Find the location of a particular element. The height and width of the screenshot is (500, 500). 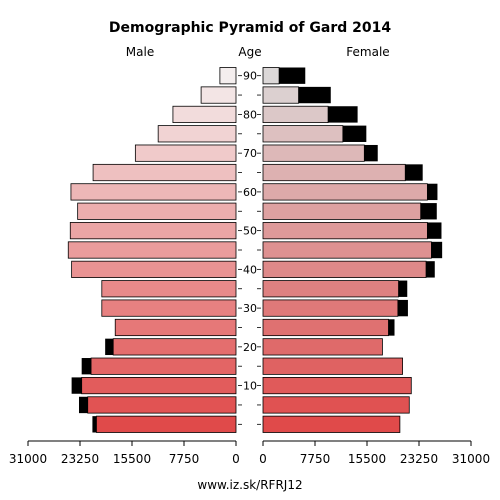

female-x-tick-label: 31000 is located at coordinates (471, 459).